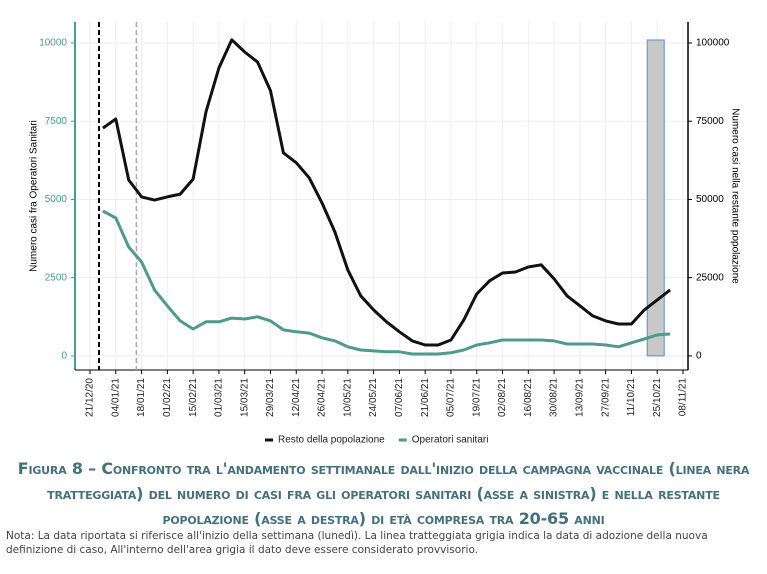 Image resolution: width=767 pixels, height=574 pixels. I want to click on x-tick-label: 21/06/21, so click(425, 397).